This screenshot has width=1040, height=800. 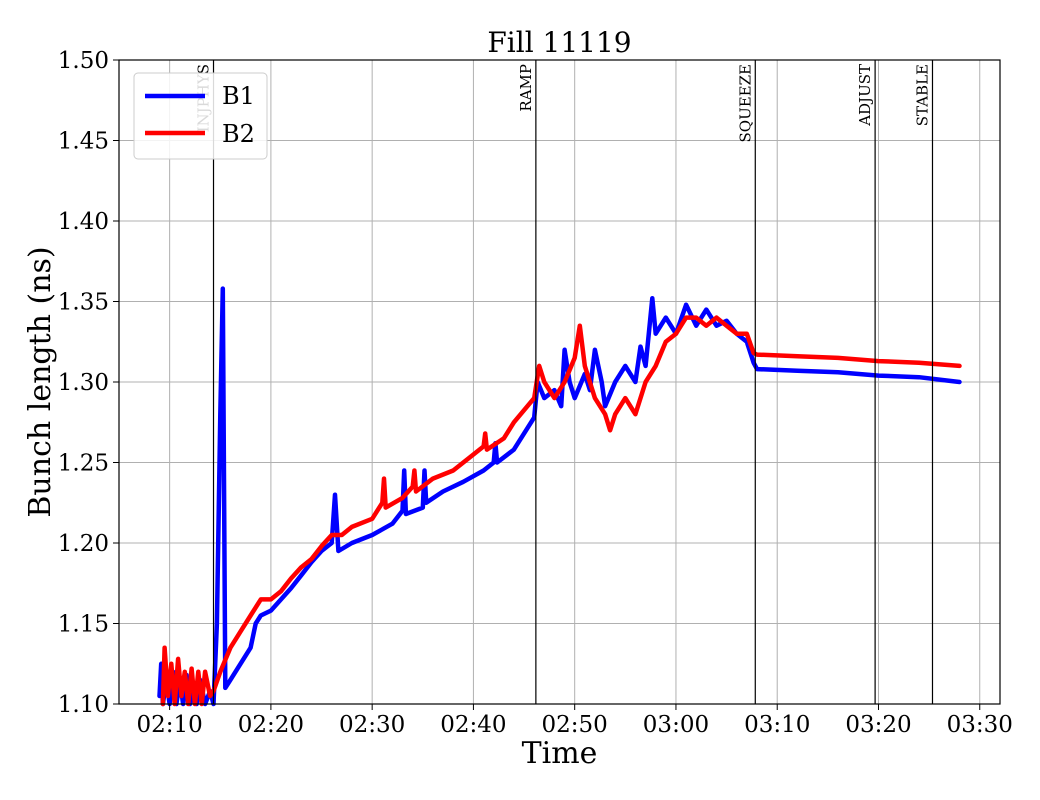 What do you see at coordinates (40, 381) in the screenshot?
I see `y-axis-label: Bunch length (ns)` at bounding box center [40, 381].